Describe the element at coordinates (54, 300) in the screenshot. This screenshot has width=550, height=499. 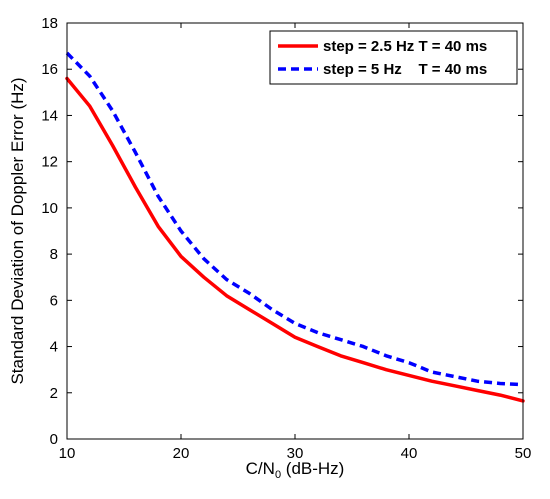
I see `y-tick-label: 6` at that location.